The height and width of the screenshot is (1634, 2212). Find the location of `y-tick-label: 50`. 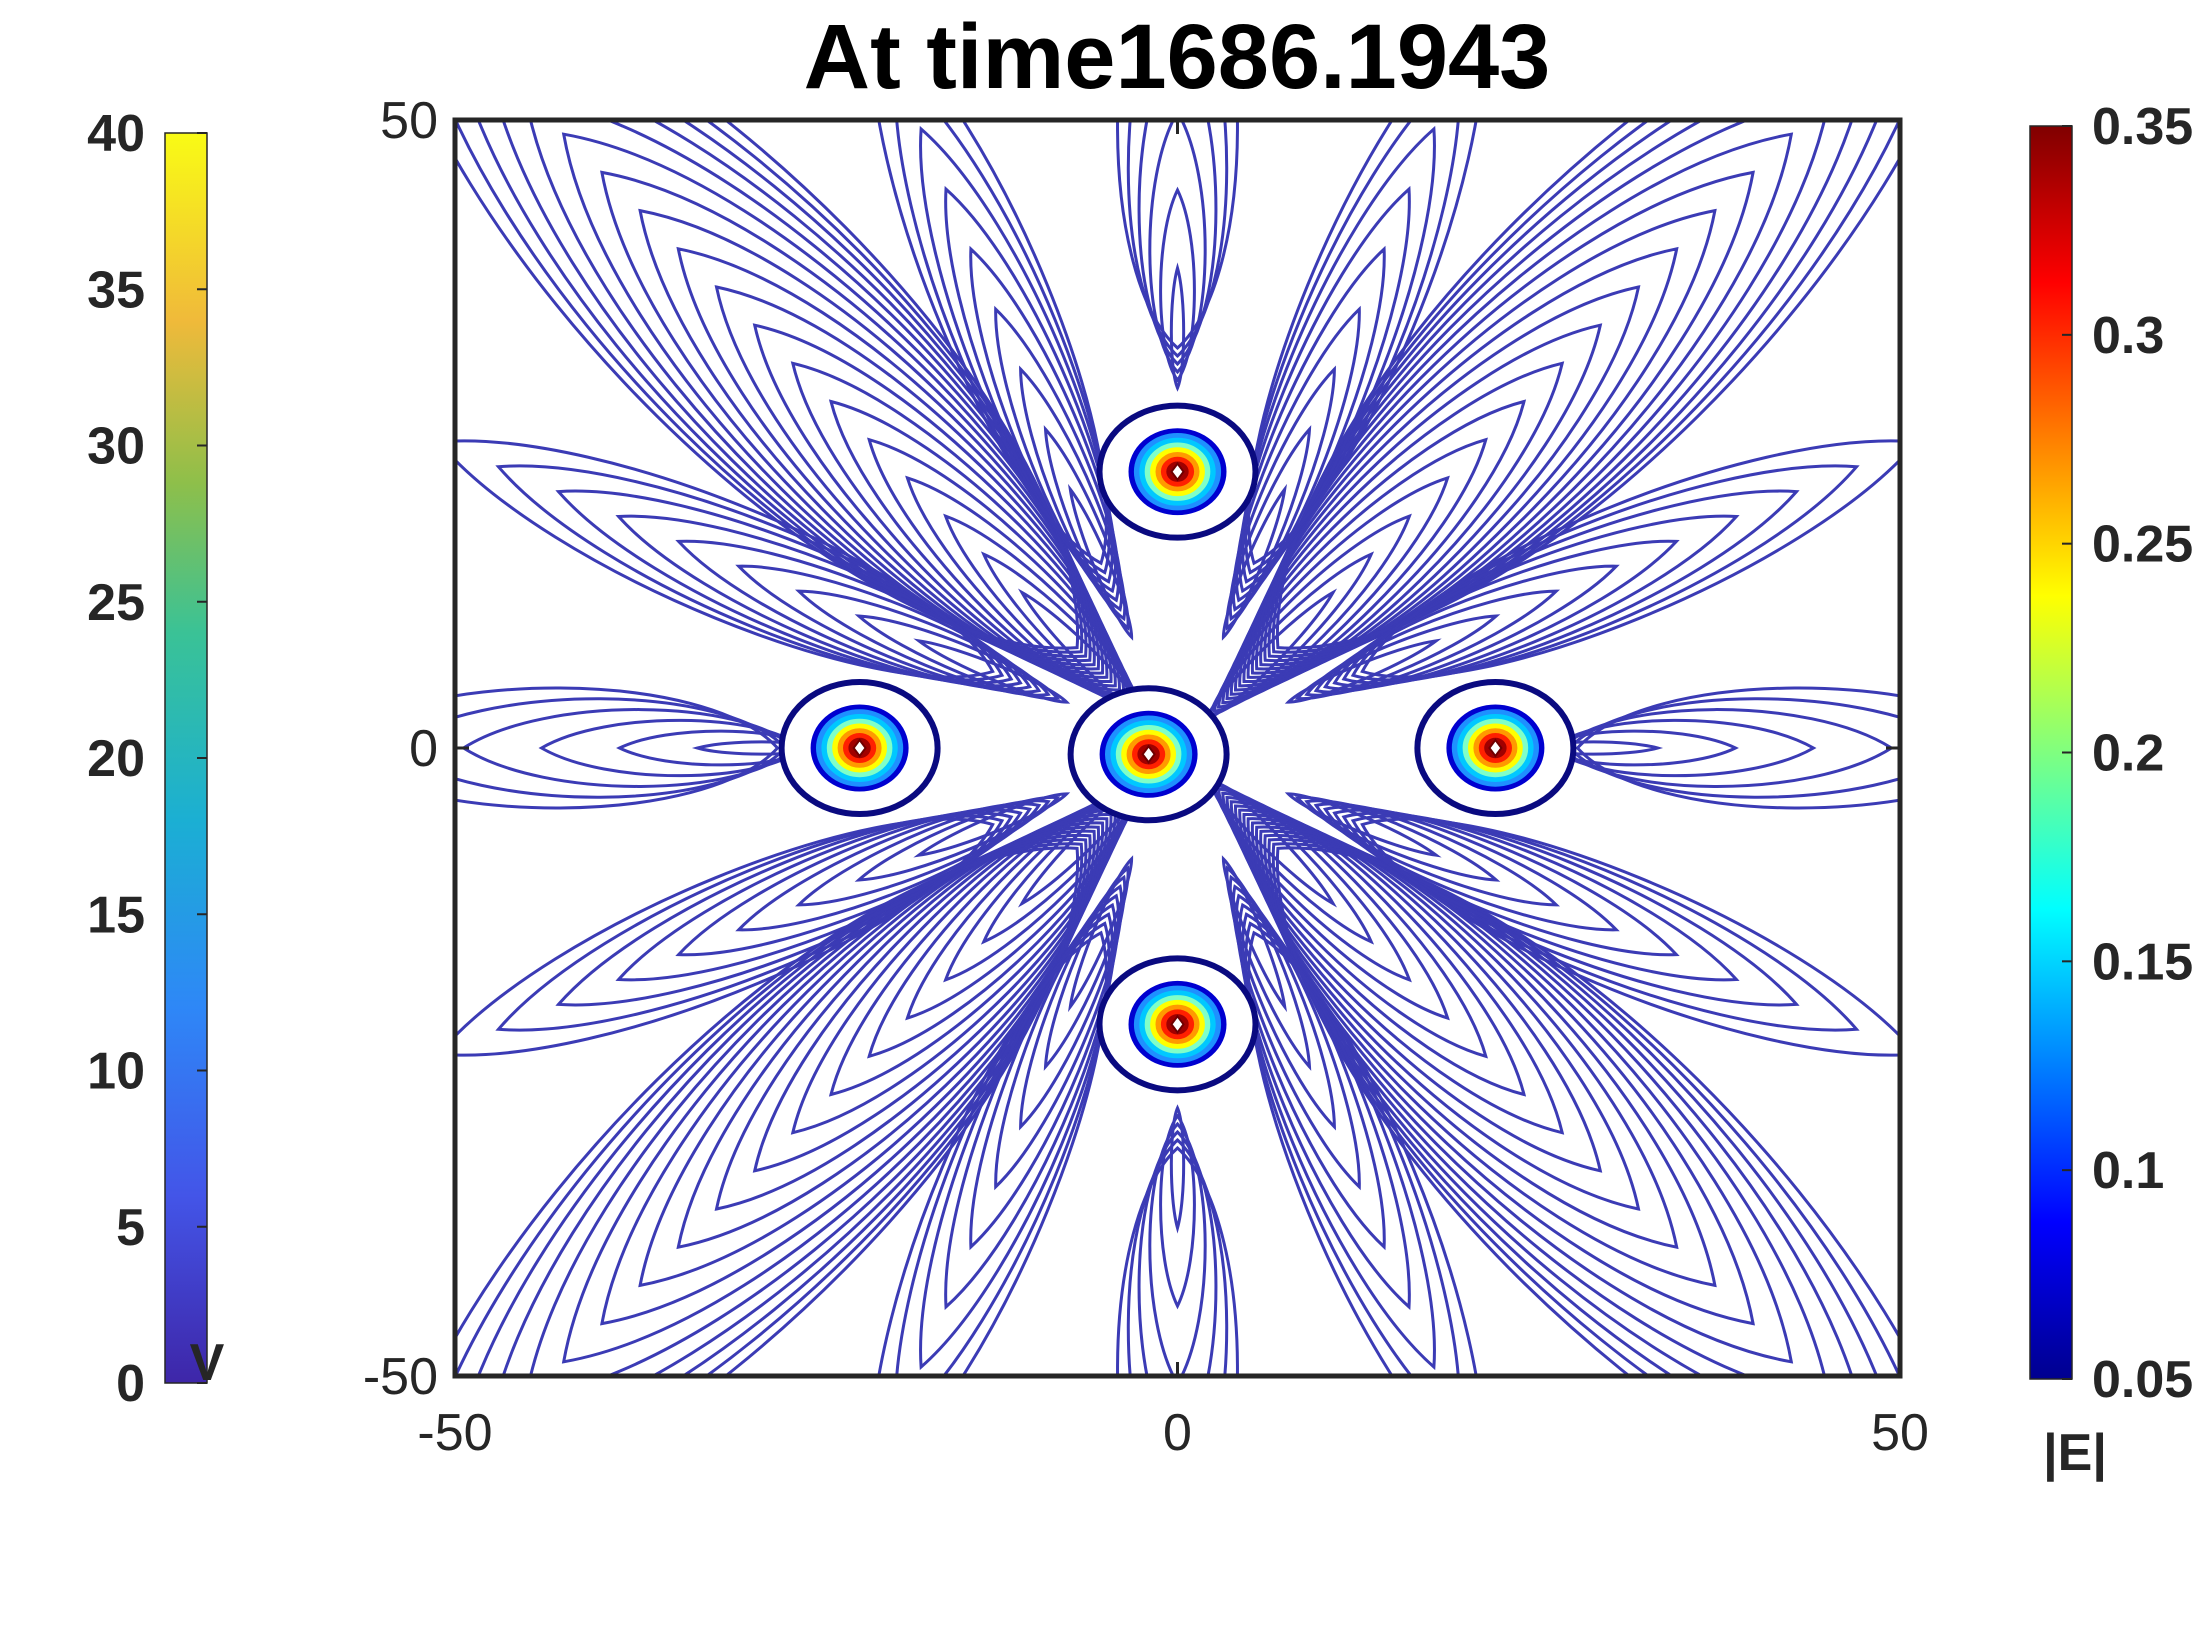

y-tick-label: 50 is located at coordinates (409, 121).